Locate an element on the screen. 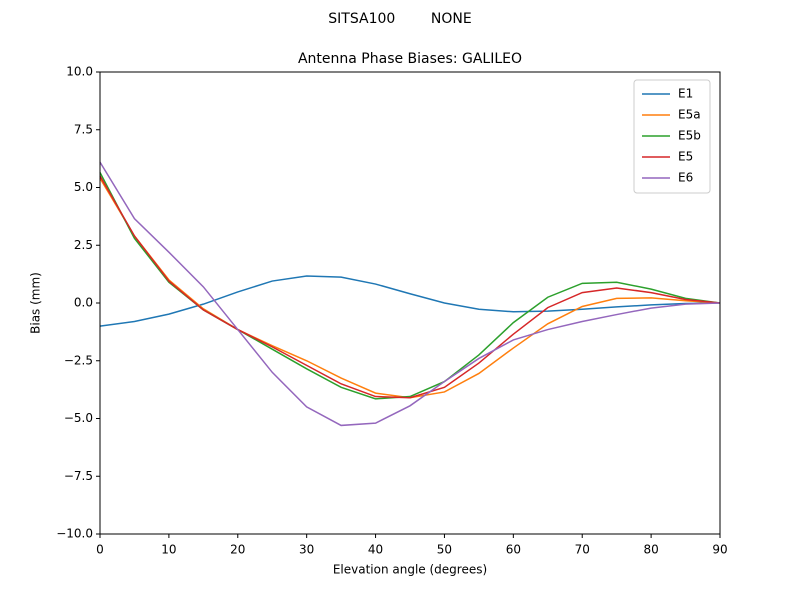 The width and height of the screenshot is (800, 600). x-tick-label: 90 is located at coordinates (719, 550).